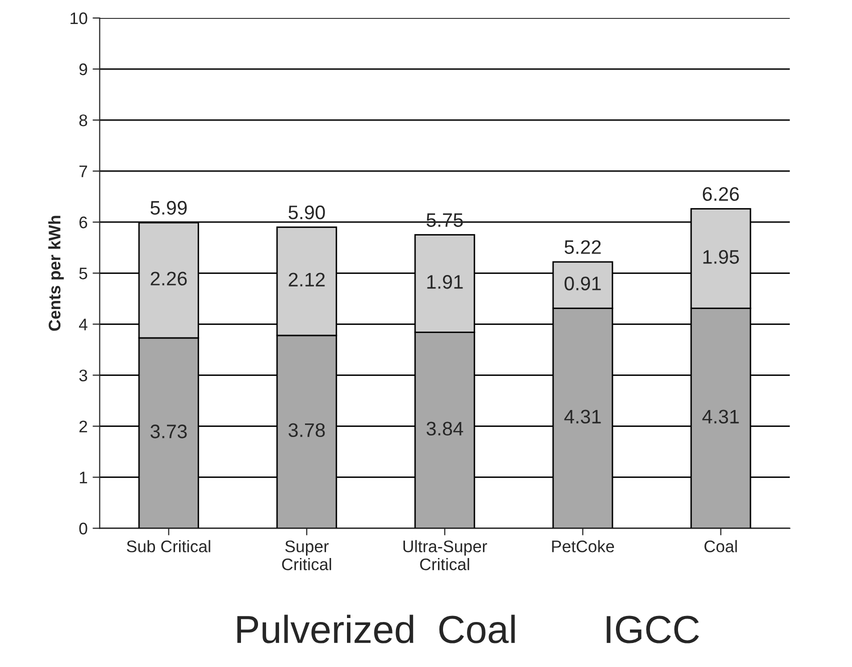  Describe the element at coordinates (652, 630) in the screenshot. I see `text: IGCC` at that location.